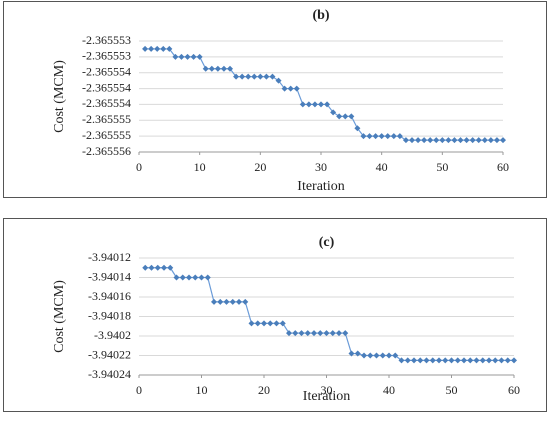  Describe the element at coordinates (389, 390) in the screenshot. I see `x-tick-label: 40` at that location.